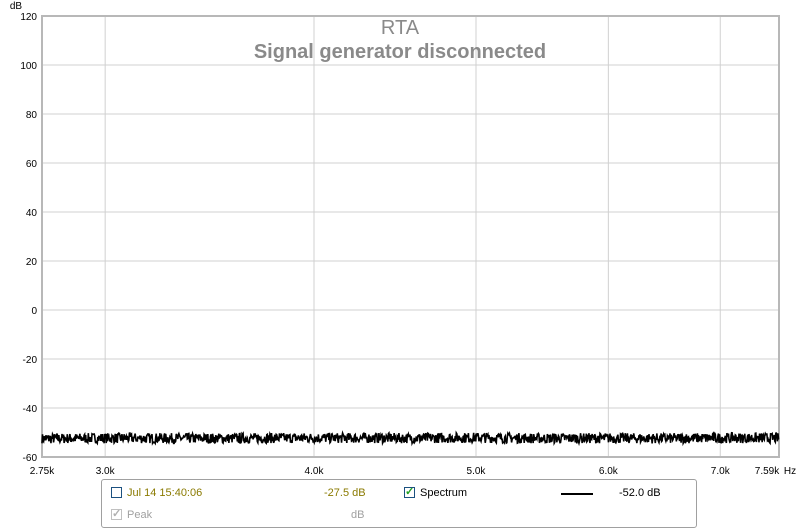 The height and width of the screenshot is (530, 800). I want to click on peak-checkbox, so click(116, 513).